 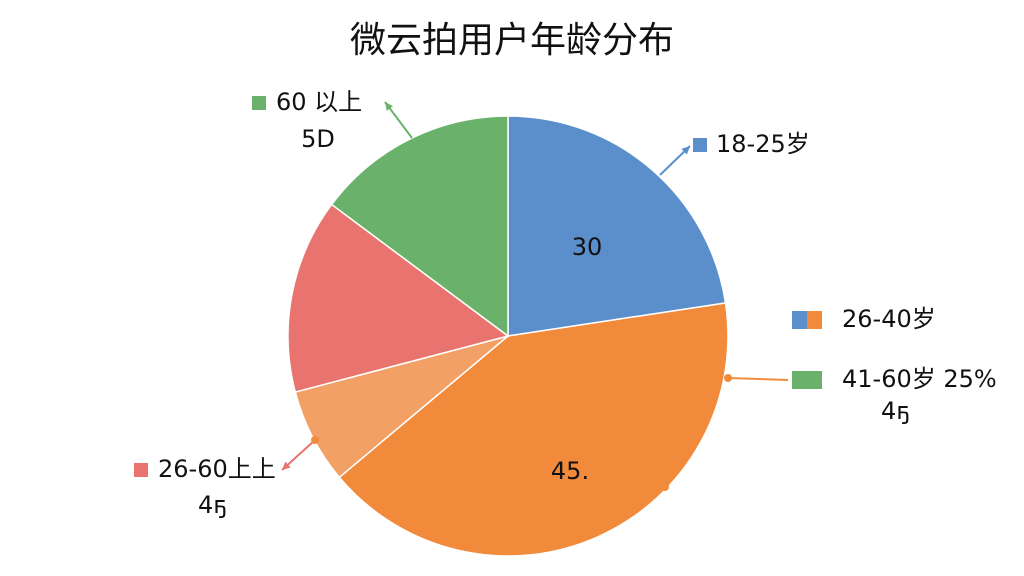 What do you see at coordinates (763, 144) in the screenshot?
I see `legend-label: 18-25岁` at bounding box center [763, 144].